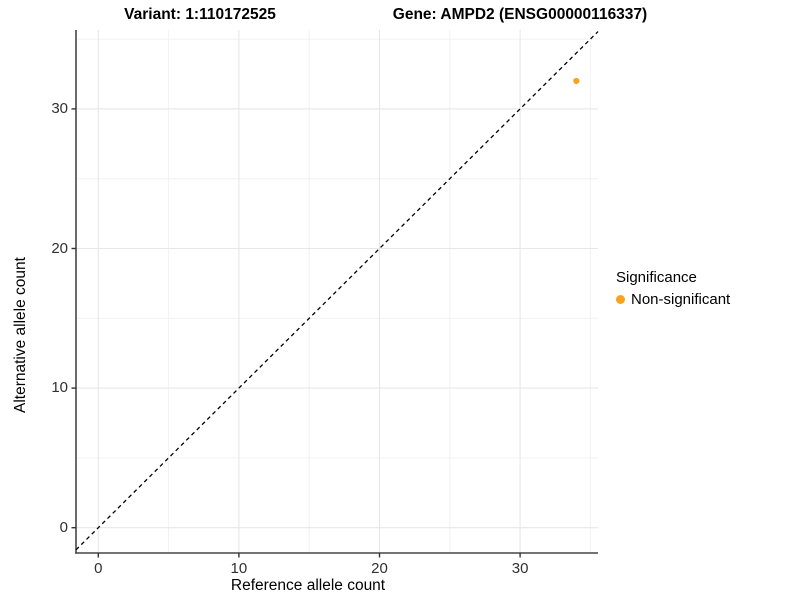  What do you see at coordinates (520, 568) in the screenshot?
I see `x-tick-label: 30` at bounding box center [520, 568].